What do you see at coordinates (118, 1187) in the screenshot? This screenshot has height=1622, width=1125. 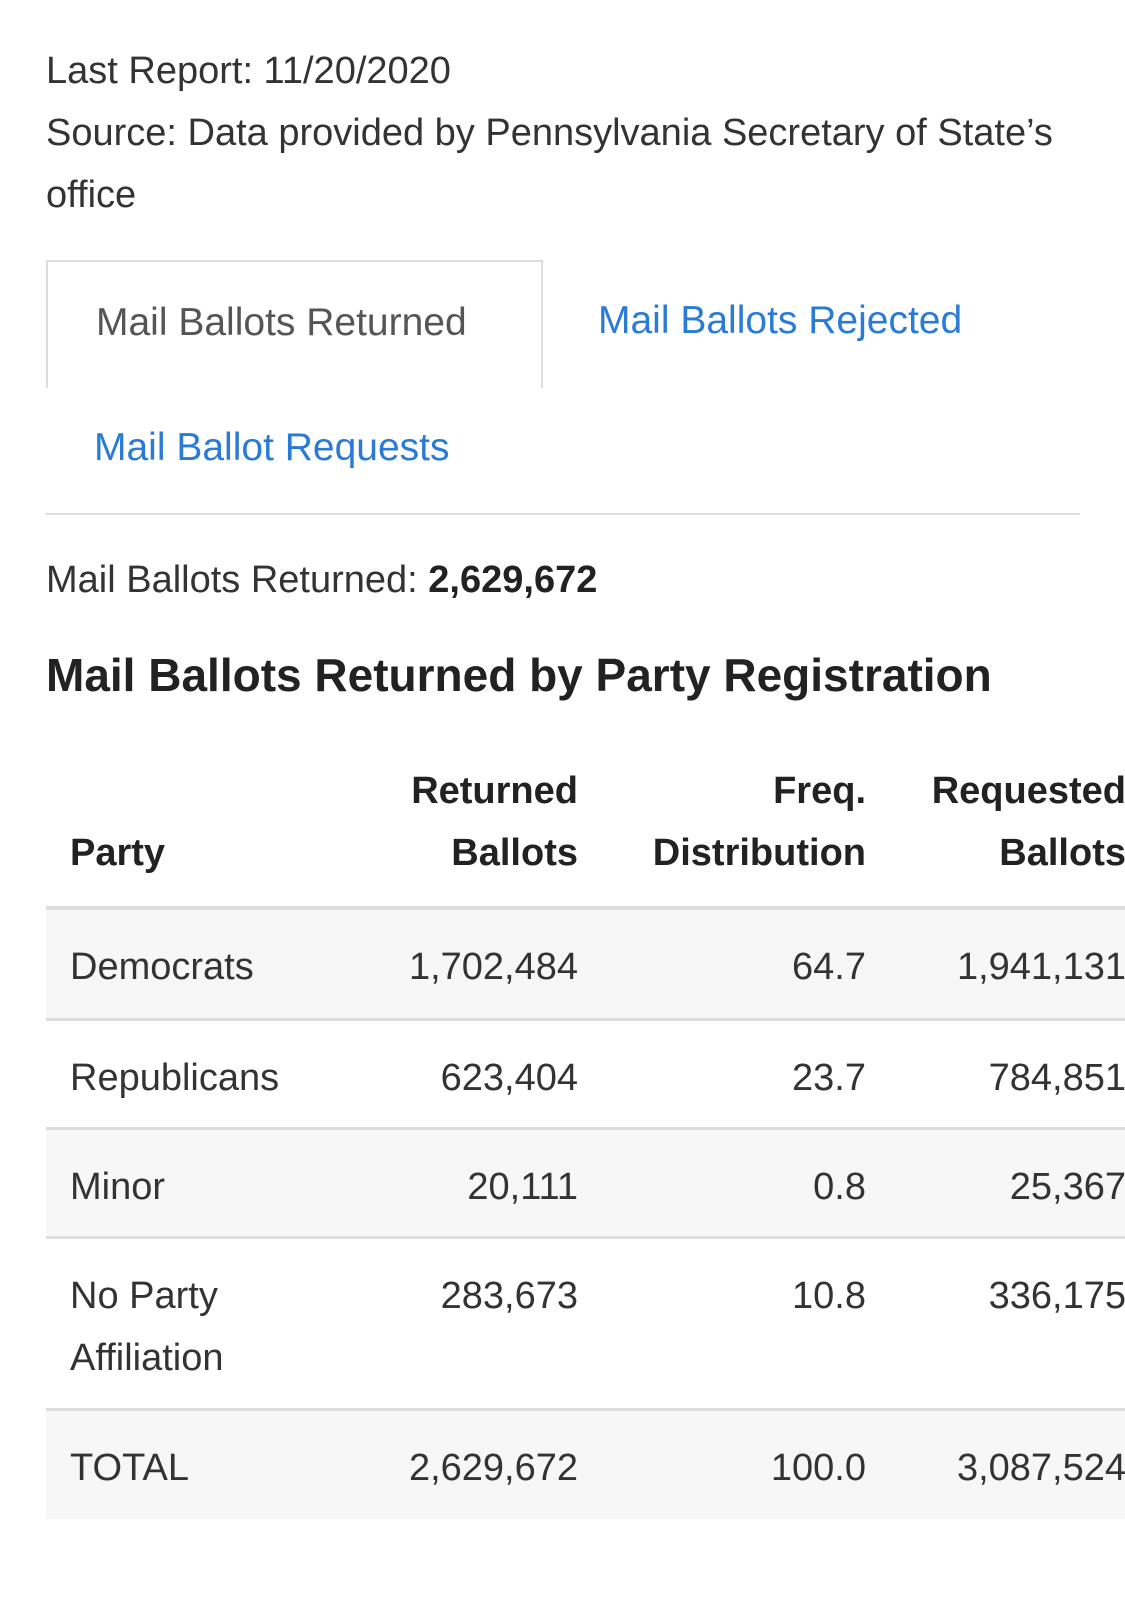 I see `cell-party: Minor` at bounding box center [118, 1187].